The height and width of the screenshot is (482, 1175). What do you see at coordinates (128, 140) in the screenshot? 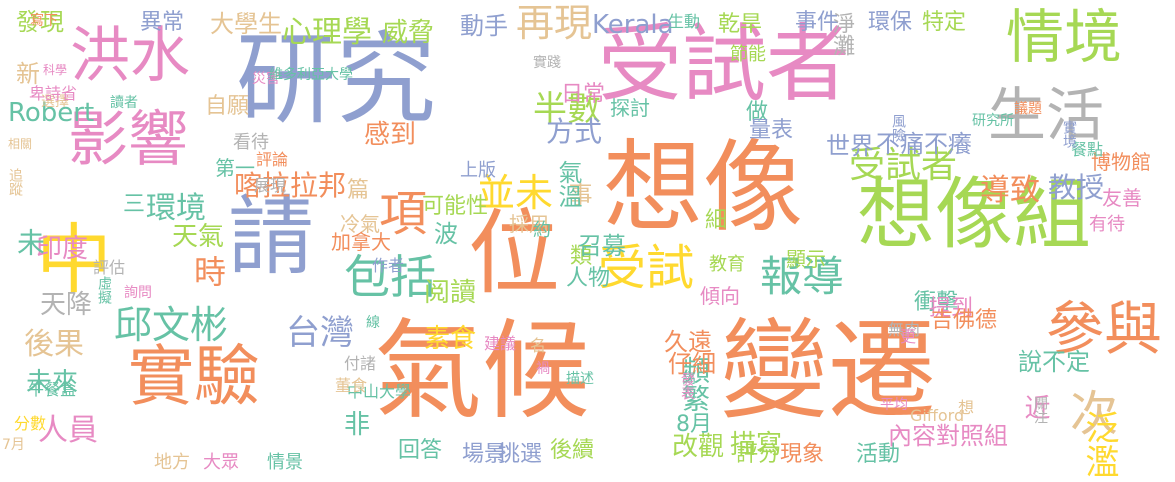
I see `word-cloud-word: 影響` at bounding box center [128, 140].